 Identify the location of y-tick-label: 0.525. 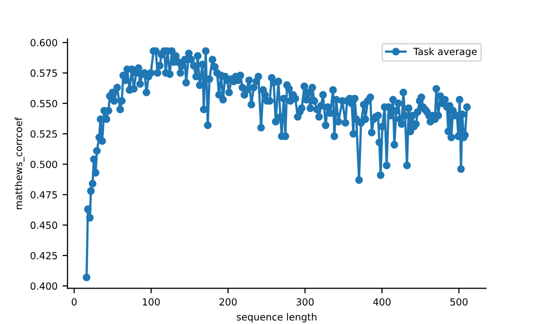
(43, 134).